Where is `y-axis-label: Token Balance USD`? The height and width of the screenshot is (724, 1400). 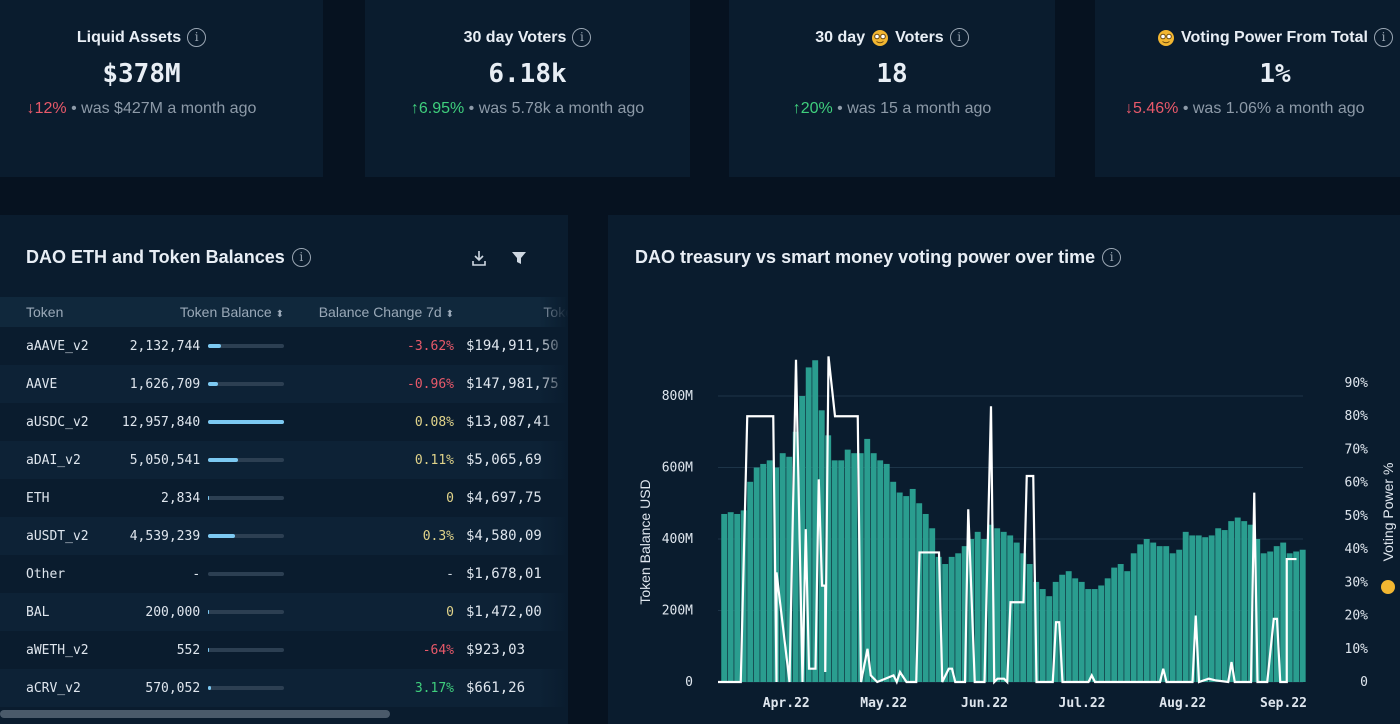 y-axis-label: Token Balance USD is located at coordinates (645, 541).